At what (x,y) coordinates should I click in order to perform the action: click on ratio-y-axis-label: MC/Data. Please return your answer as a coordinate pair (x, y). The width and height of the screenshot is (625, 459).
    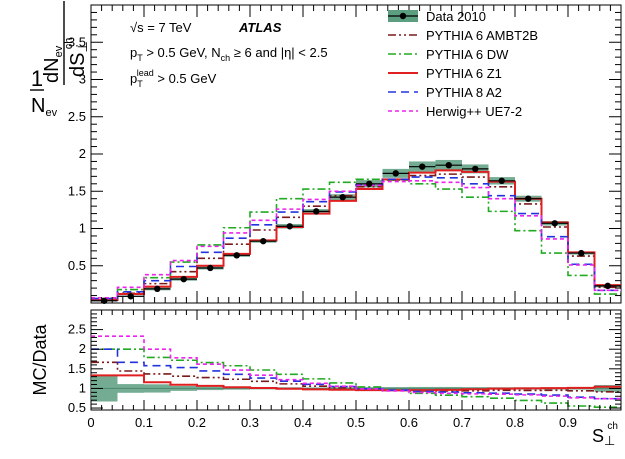
    Looking at the image, I should click on (40, 360).